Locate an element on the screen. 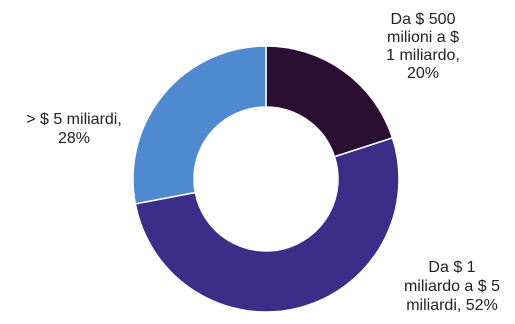 This screenshot has height=324, width=515. slice-label-line: milioni a $ is located at coordinates (423, 37).